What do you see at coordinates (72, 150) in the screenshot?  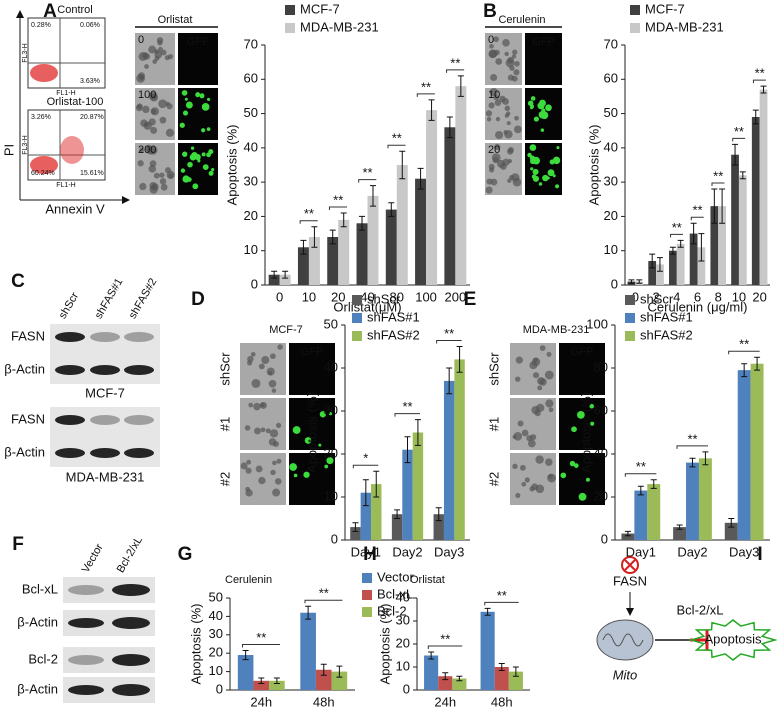 I see `flow-population` at bounding box center [72, 150].